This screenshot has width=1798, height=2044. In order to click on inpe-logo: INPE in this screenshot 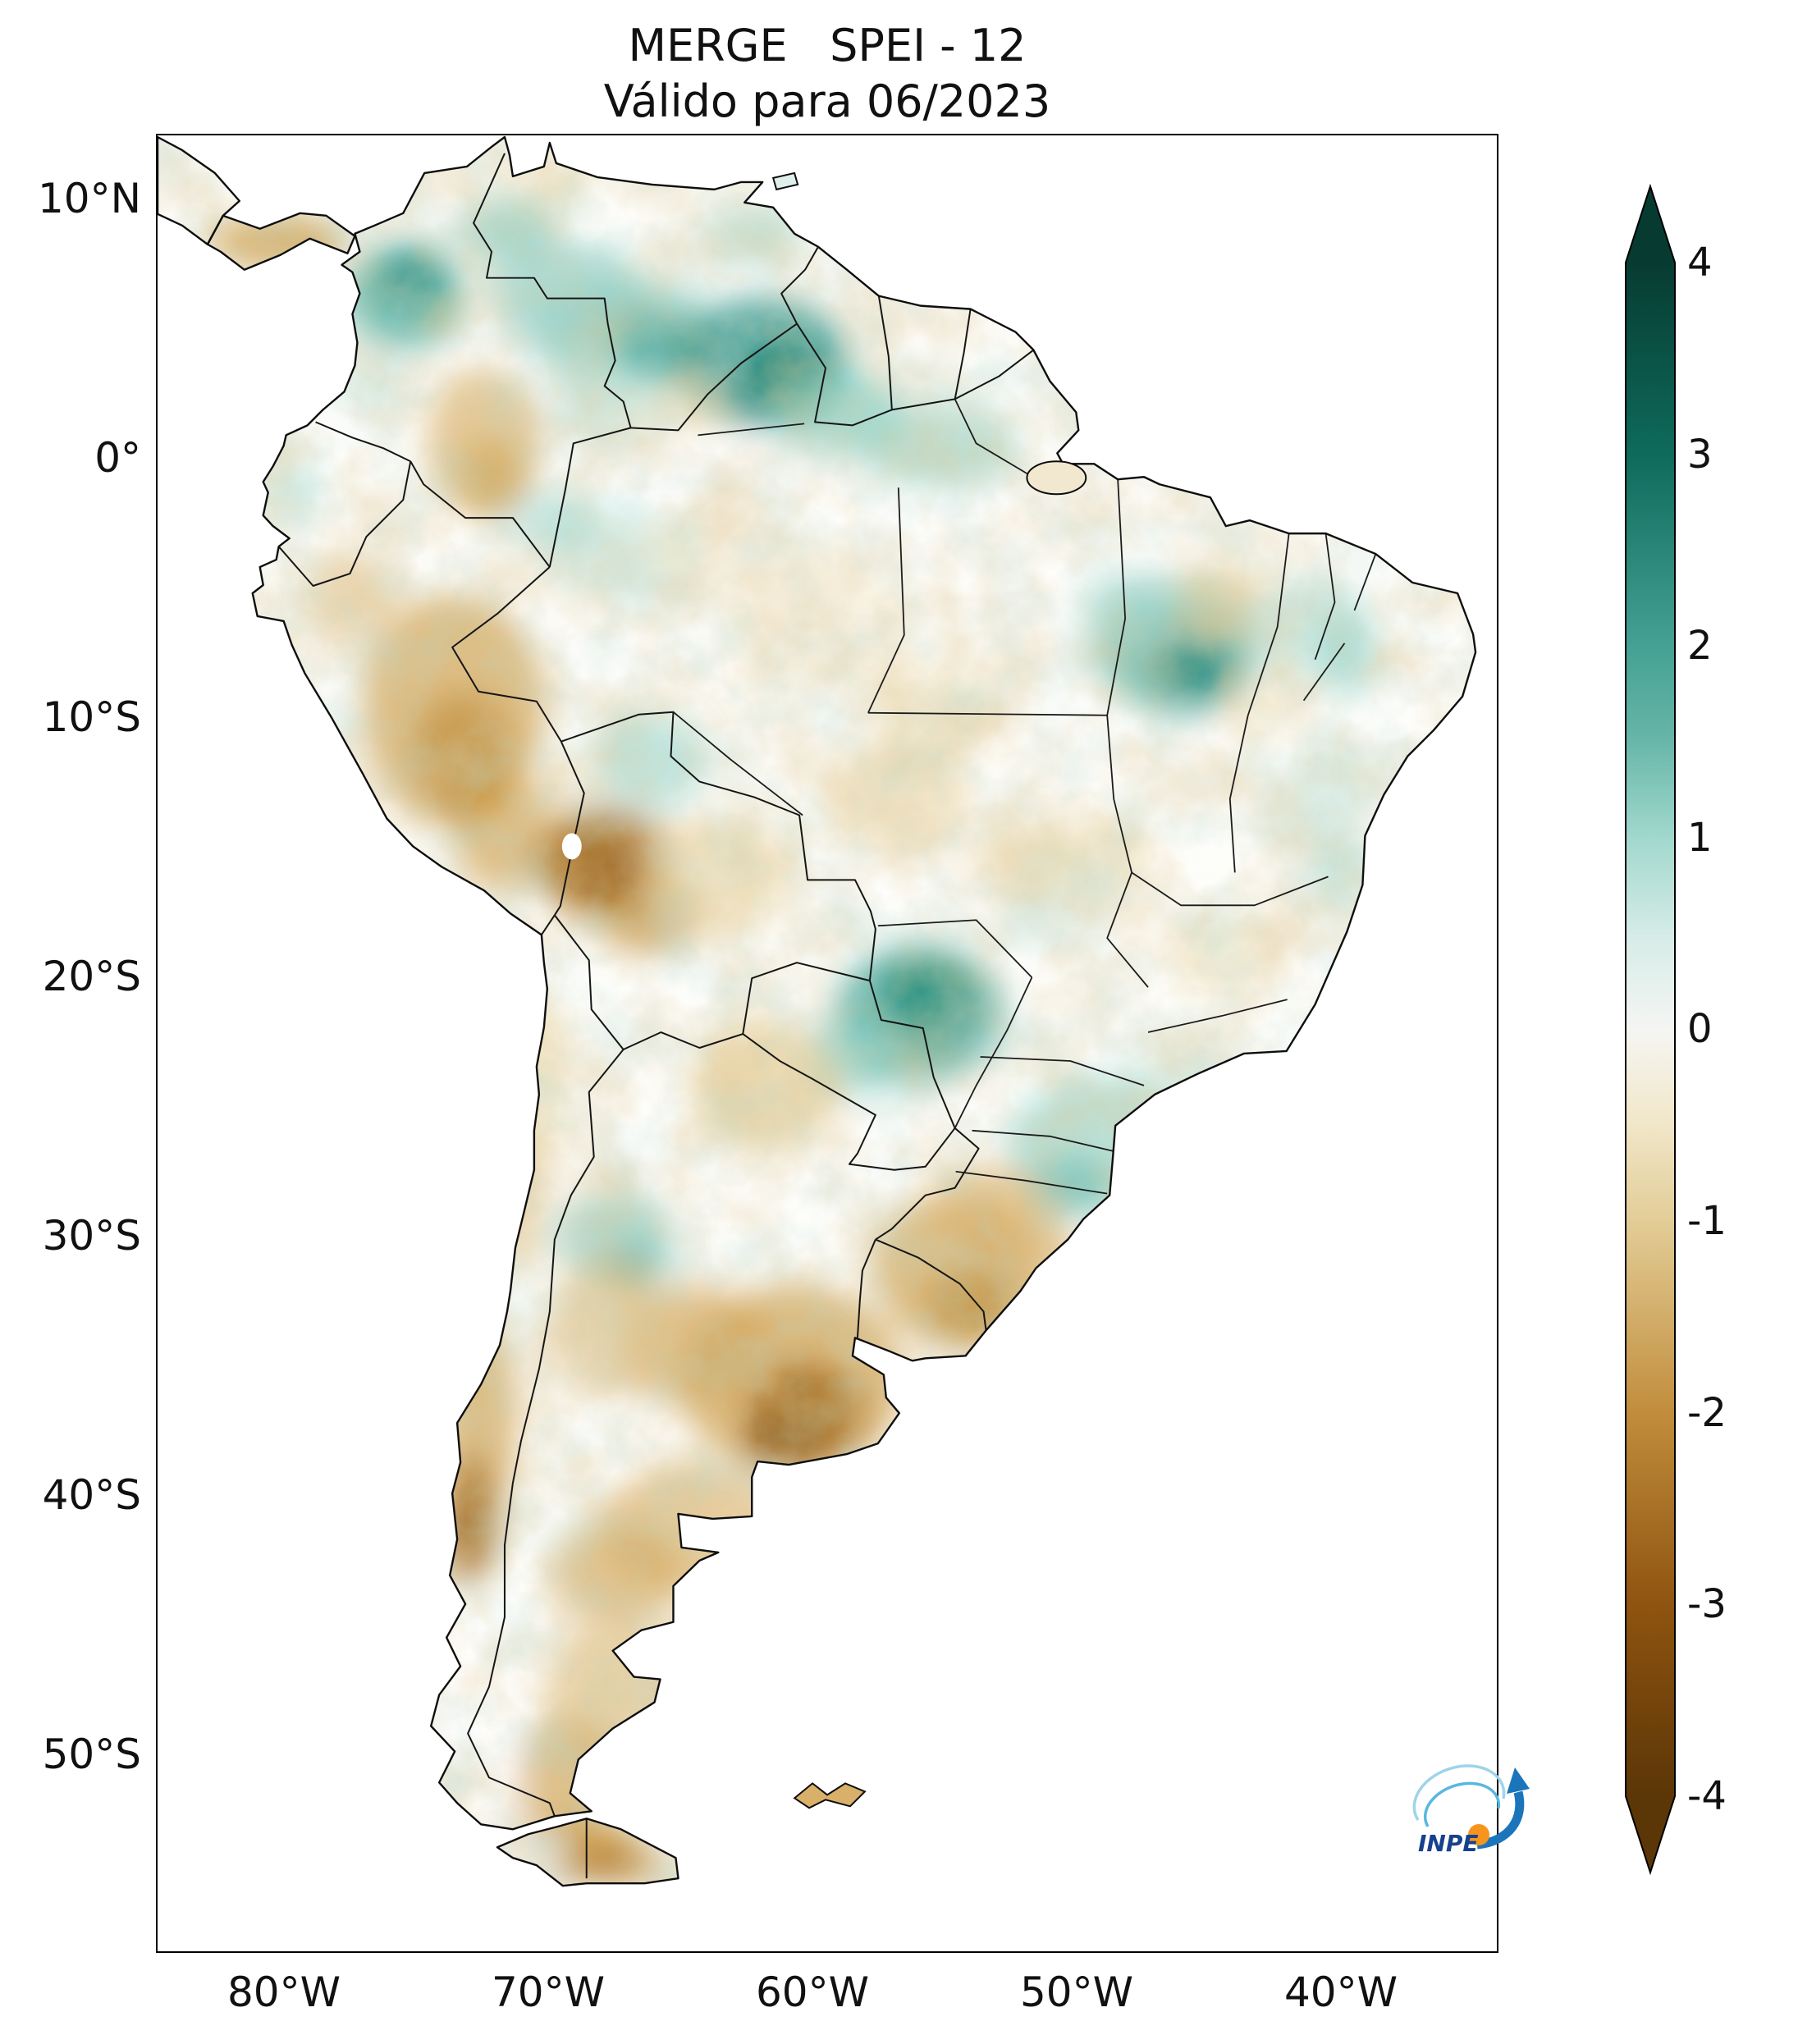, I will do `click(1471, 1810)`.